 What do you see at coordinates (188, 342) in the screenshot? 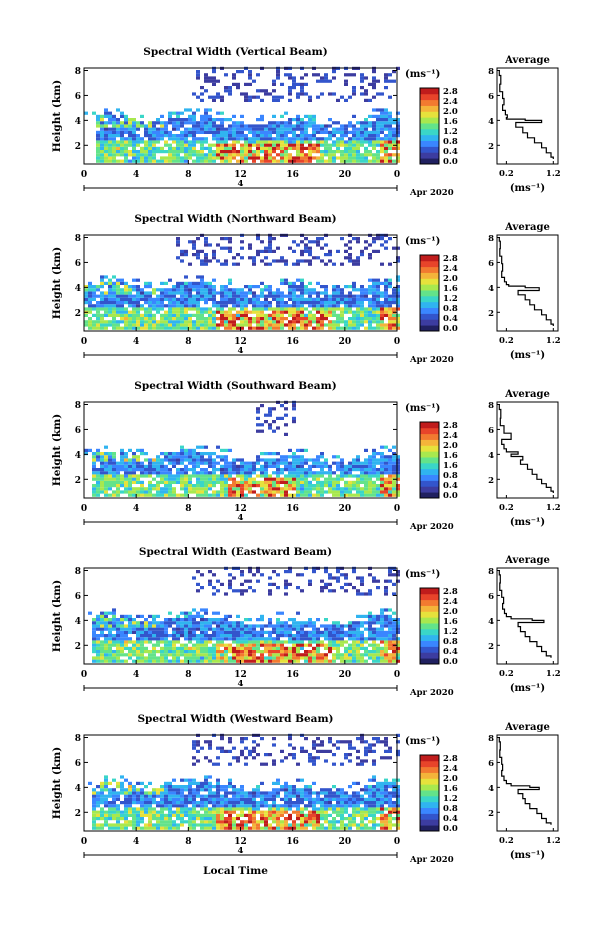
I see `x-tick-label: 8` at bounding box center [188, 342].